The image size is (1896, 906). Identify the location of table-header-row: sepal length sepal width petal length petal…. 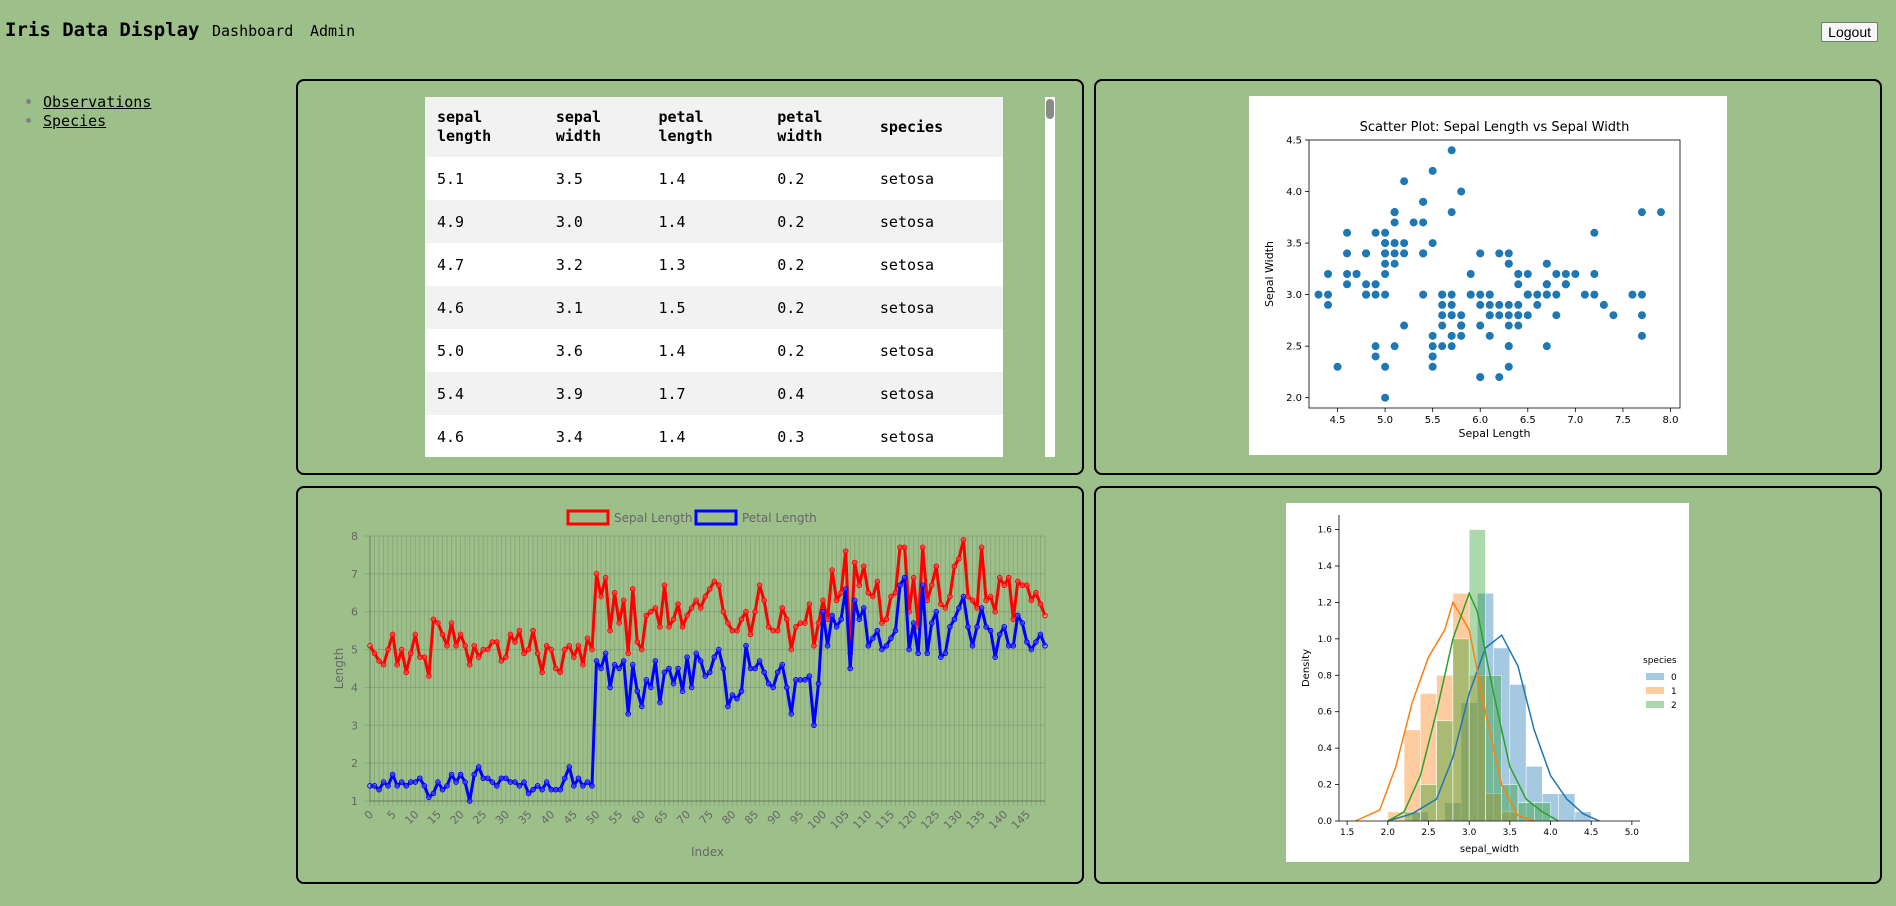
(714, 127).